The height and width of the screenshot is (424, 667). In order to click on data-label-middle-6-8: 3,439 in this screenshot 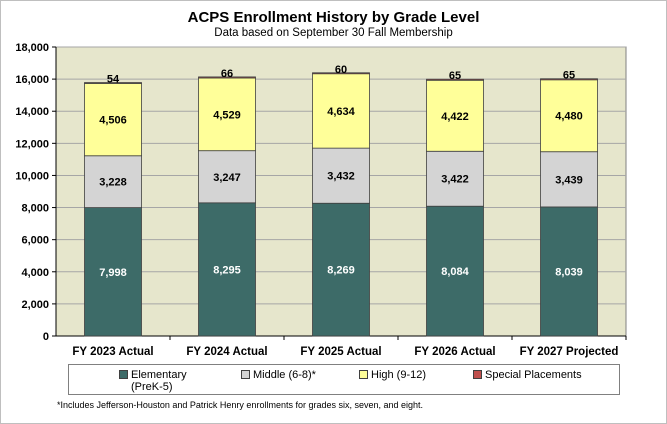, I will do `click(569, 180)`.